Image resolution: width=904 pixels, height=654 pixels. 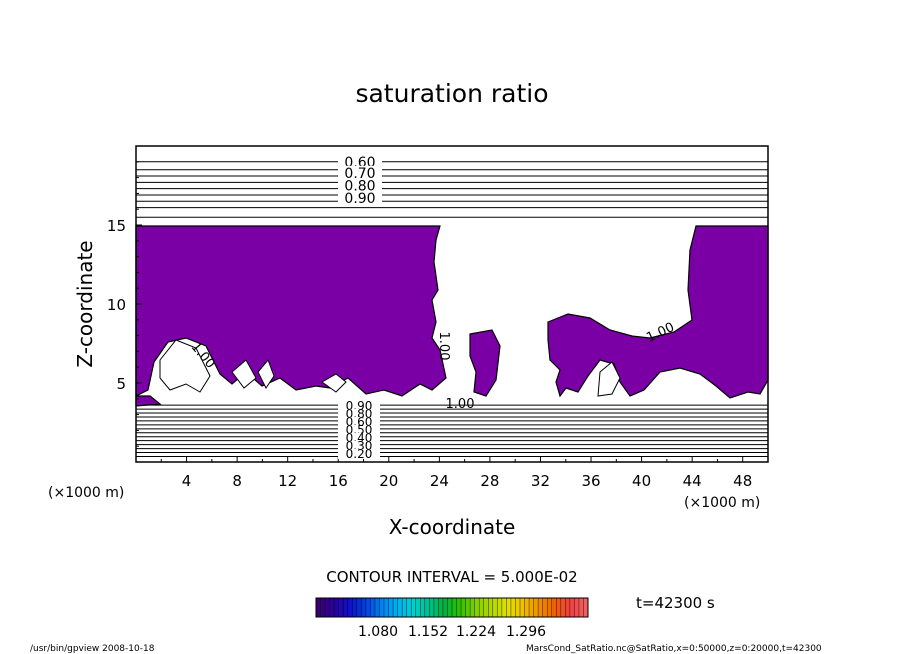 What do you see at coordinates (675, 603) in the screenshot?
I see `time-label: t=42300 s` at bounding box center [675, 603].